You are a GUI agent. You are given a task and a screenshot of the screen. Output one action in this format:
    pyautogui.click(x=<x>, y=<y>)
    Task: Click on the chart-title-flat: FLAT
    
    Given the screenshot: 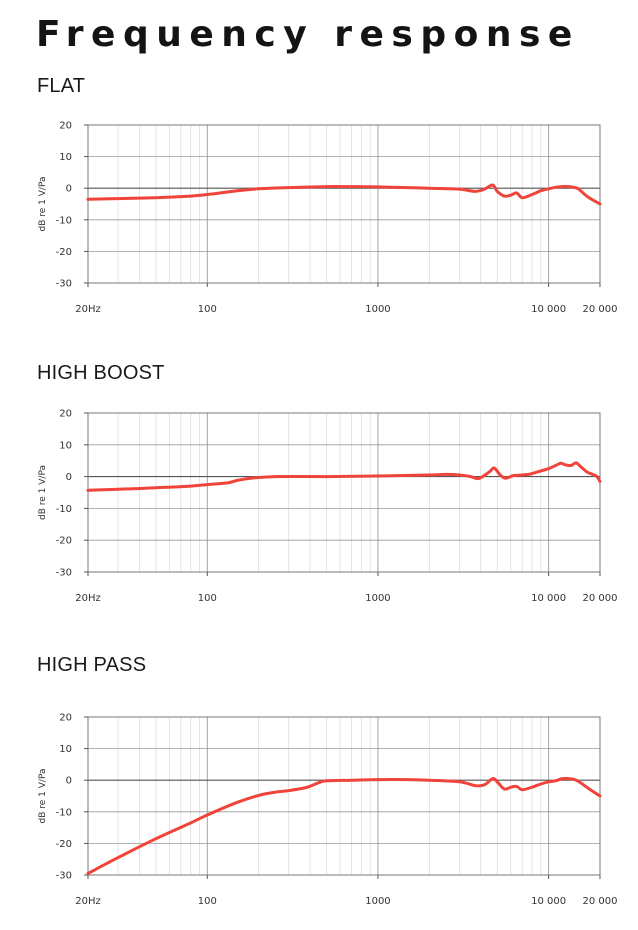 What is the action you would take?
    pyautogui.click(x=61, y=86)
    